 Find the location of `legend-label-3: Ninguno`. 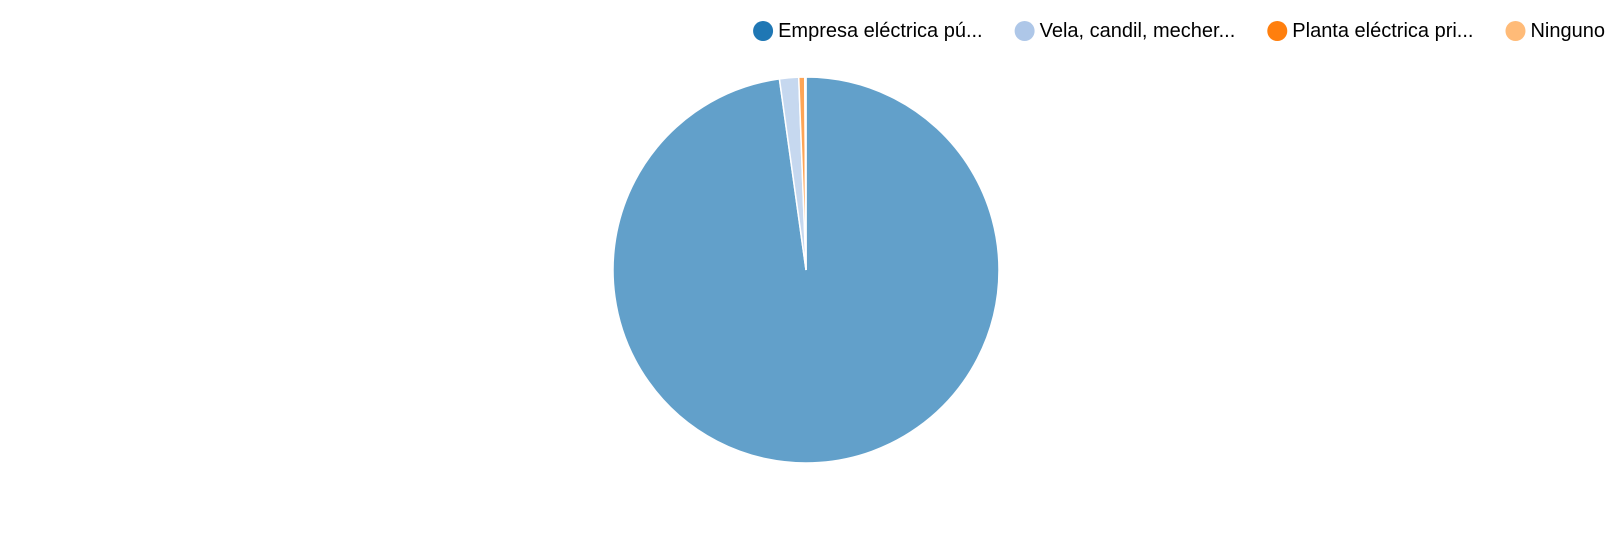

legend-label-3: Ninguno is located at coordinates (1567, 31).